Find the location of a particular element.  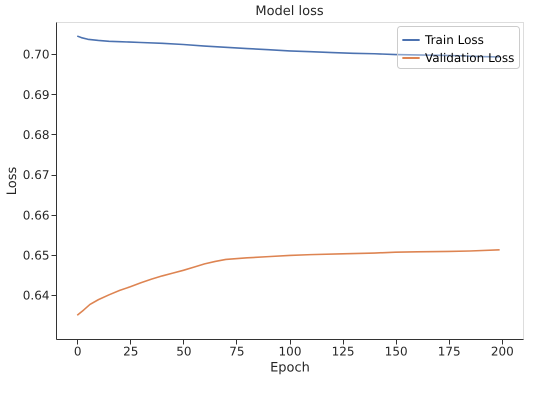

legend-label: Validation Loss is located at coordinates (469, 58).